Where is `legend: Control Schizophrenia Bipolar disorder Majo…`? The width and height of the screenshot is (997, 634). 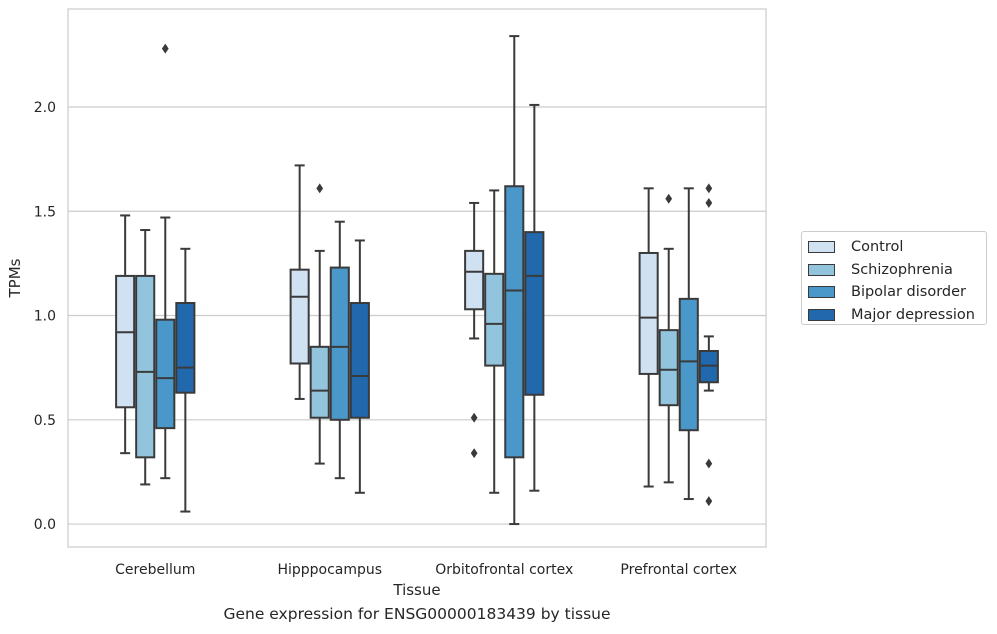 legend: Control Schizophrenia Bipolar disorder Majo… is located at coordinates (894, 278).